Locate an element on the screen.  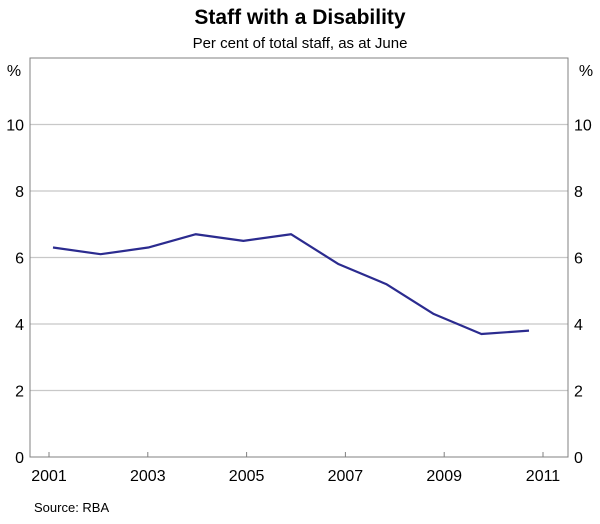
x-tick-label: 2007 is located at coordinates (346, 476).